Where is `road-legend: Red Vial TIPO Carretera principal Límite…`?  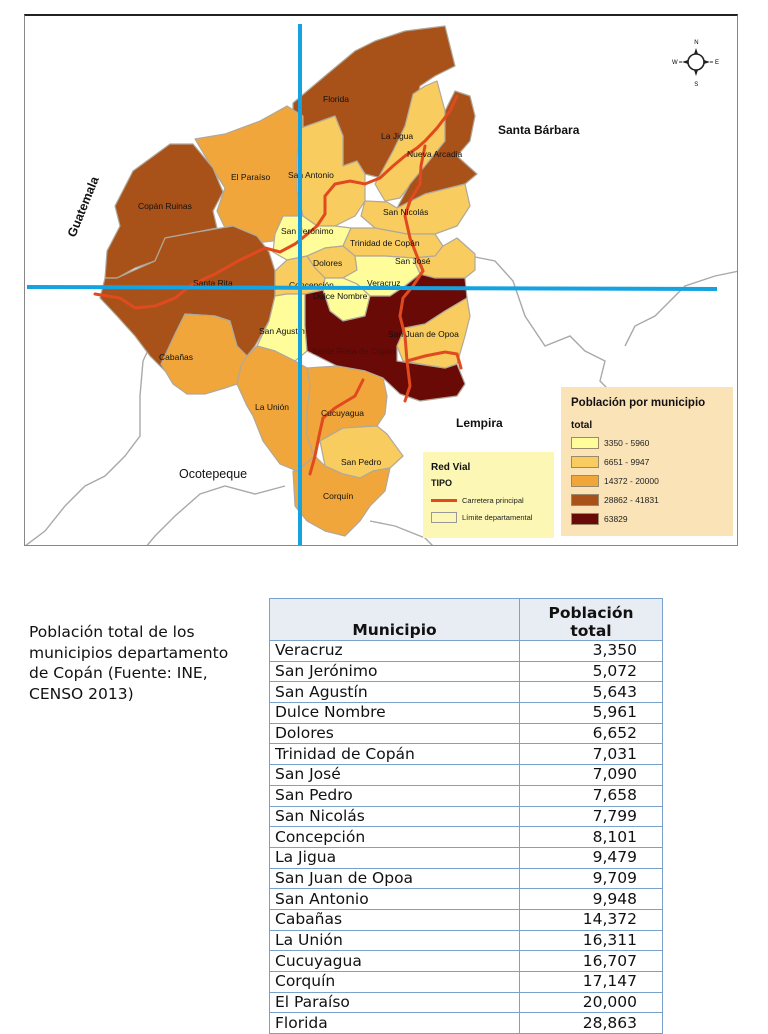 road-legend: Red Vial TIPO Carretera principal Límite… is located at coordinates (488, 495).